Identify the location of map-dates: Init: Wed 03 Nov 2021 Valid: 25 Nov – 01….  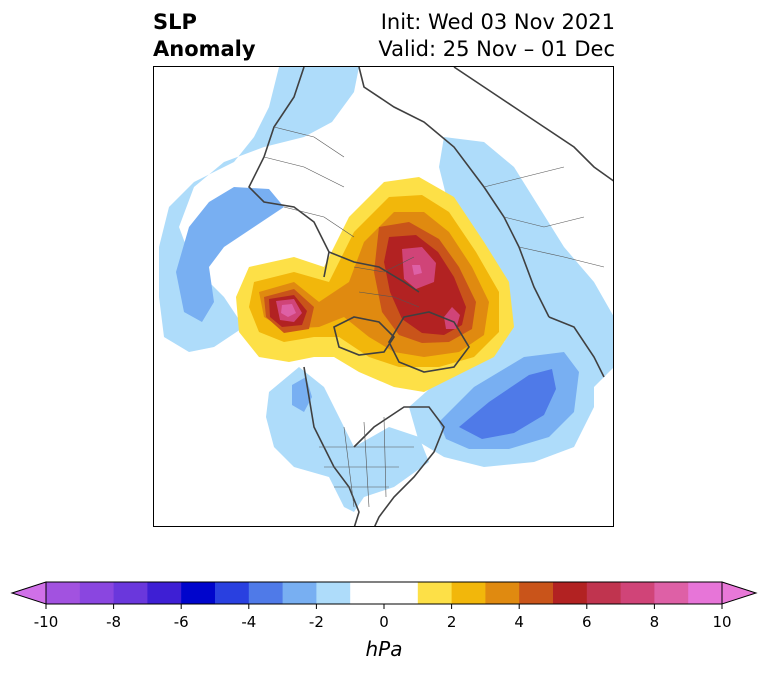
(496, 36).